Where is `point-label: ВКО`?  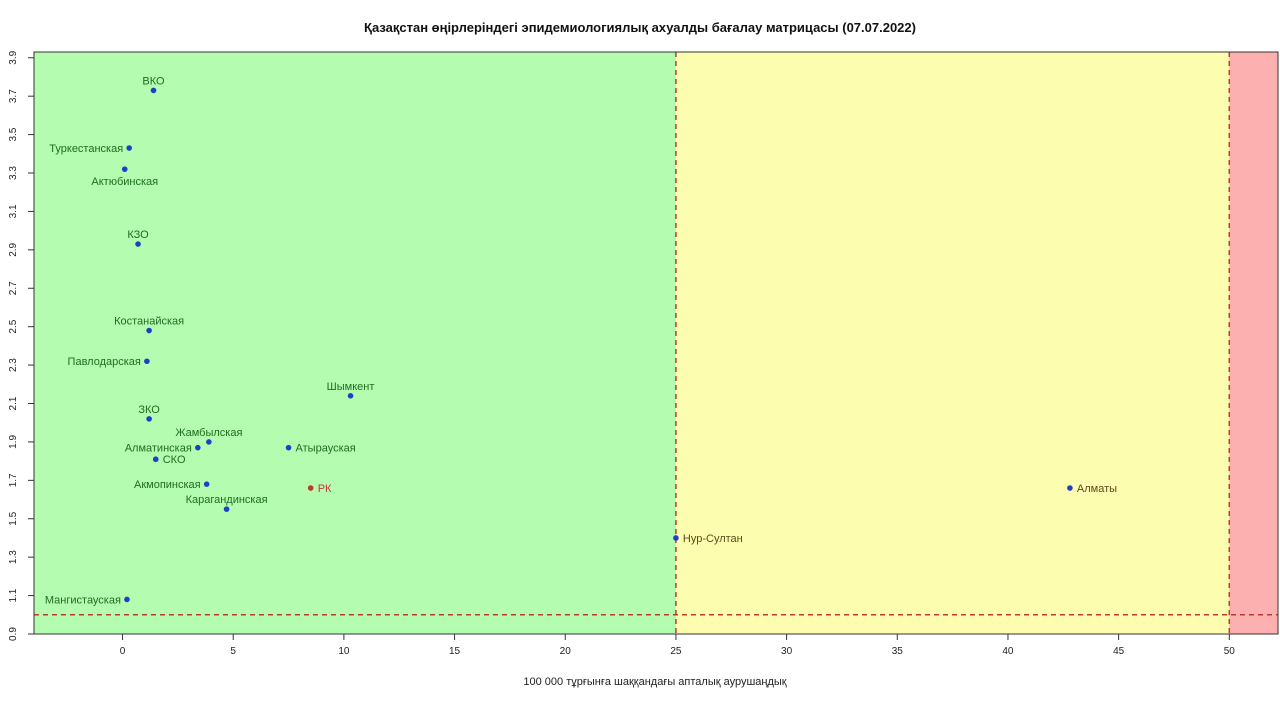 point-label: ВКО is located at coordinates (153, 81).